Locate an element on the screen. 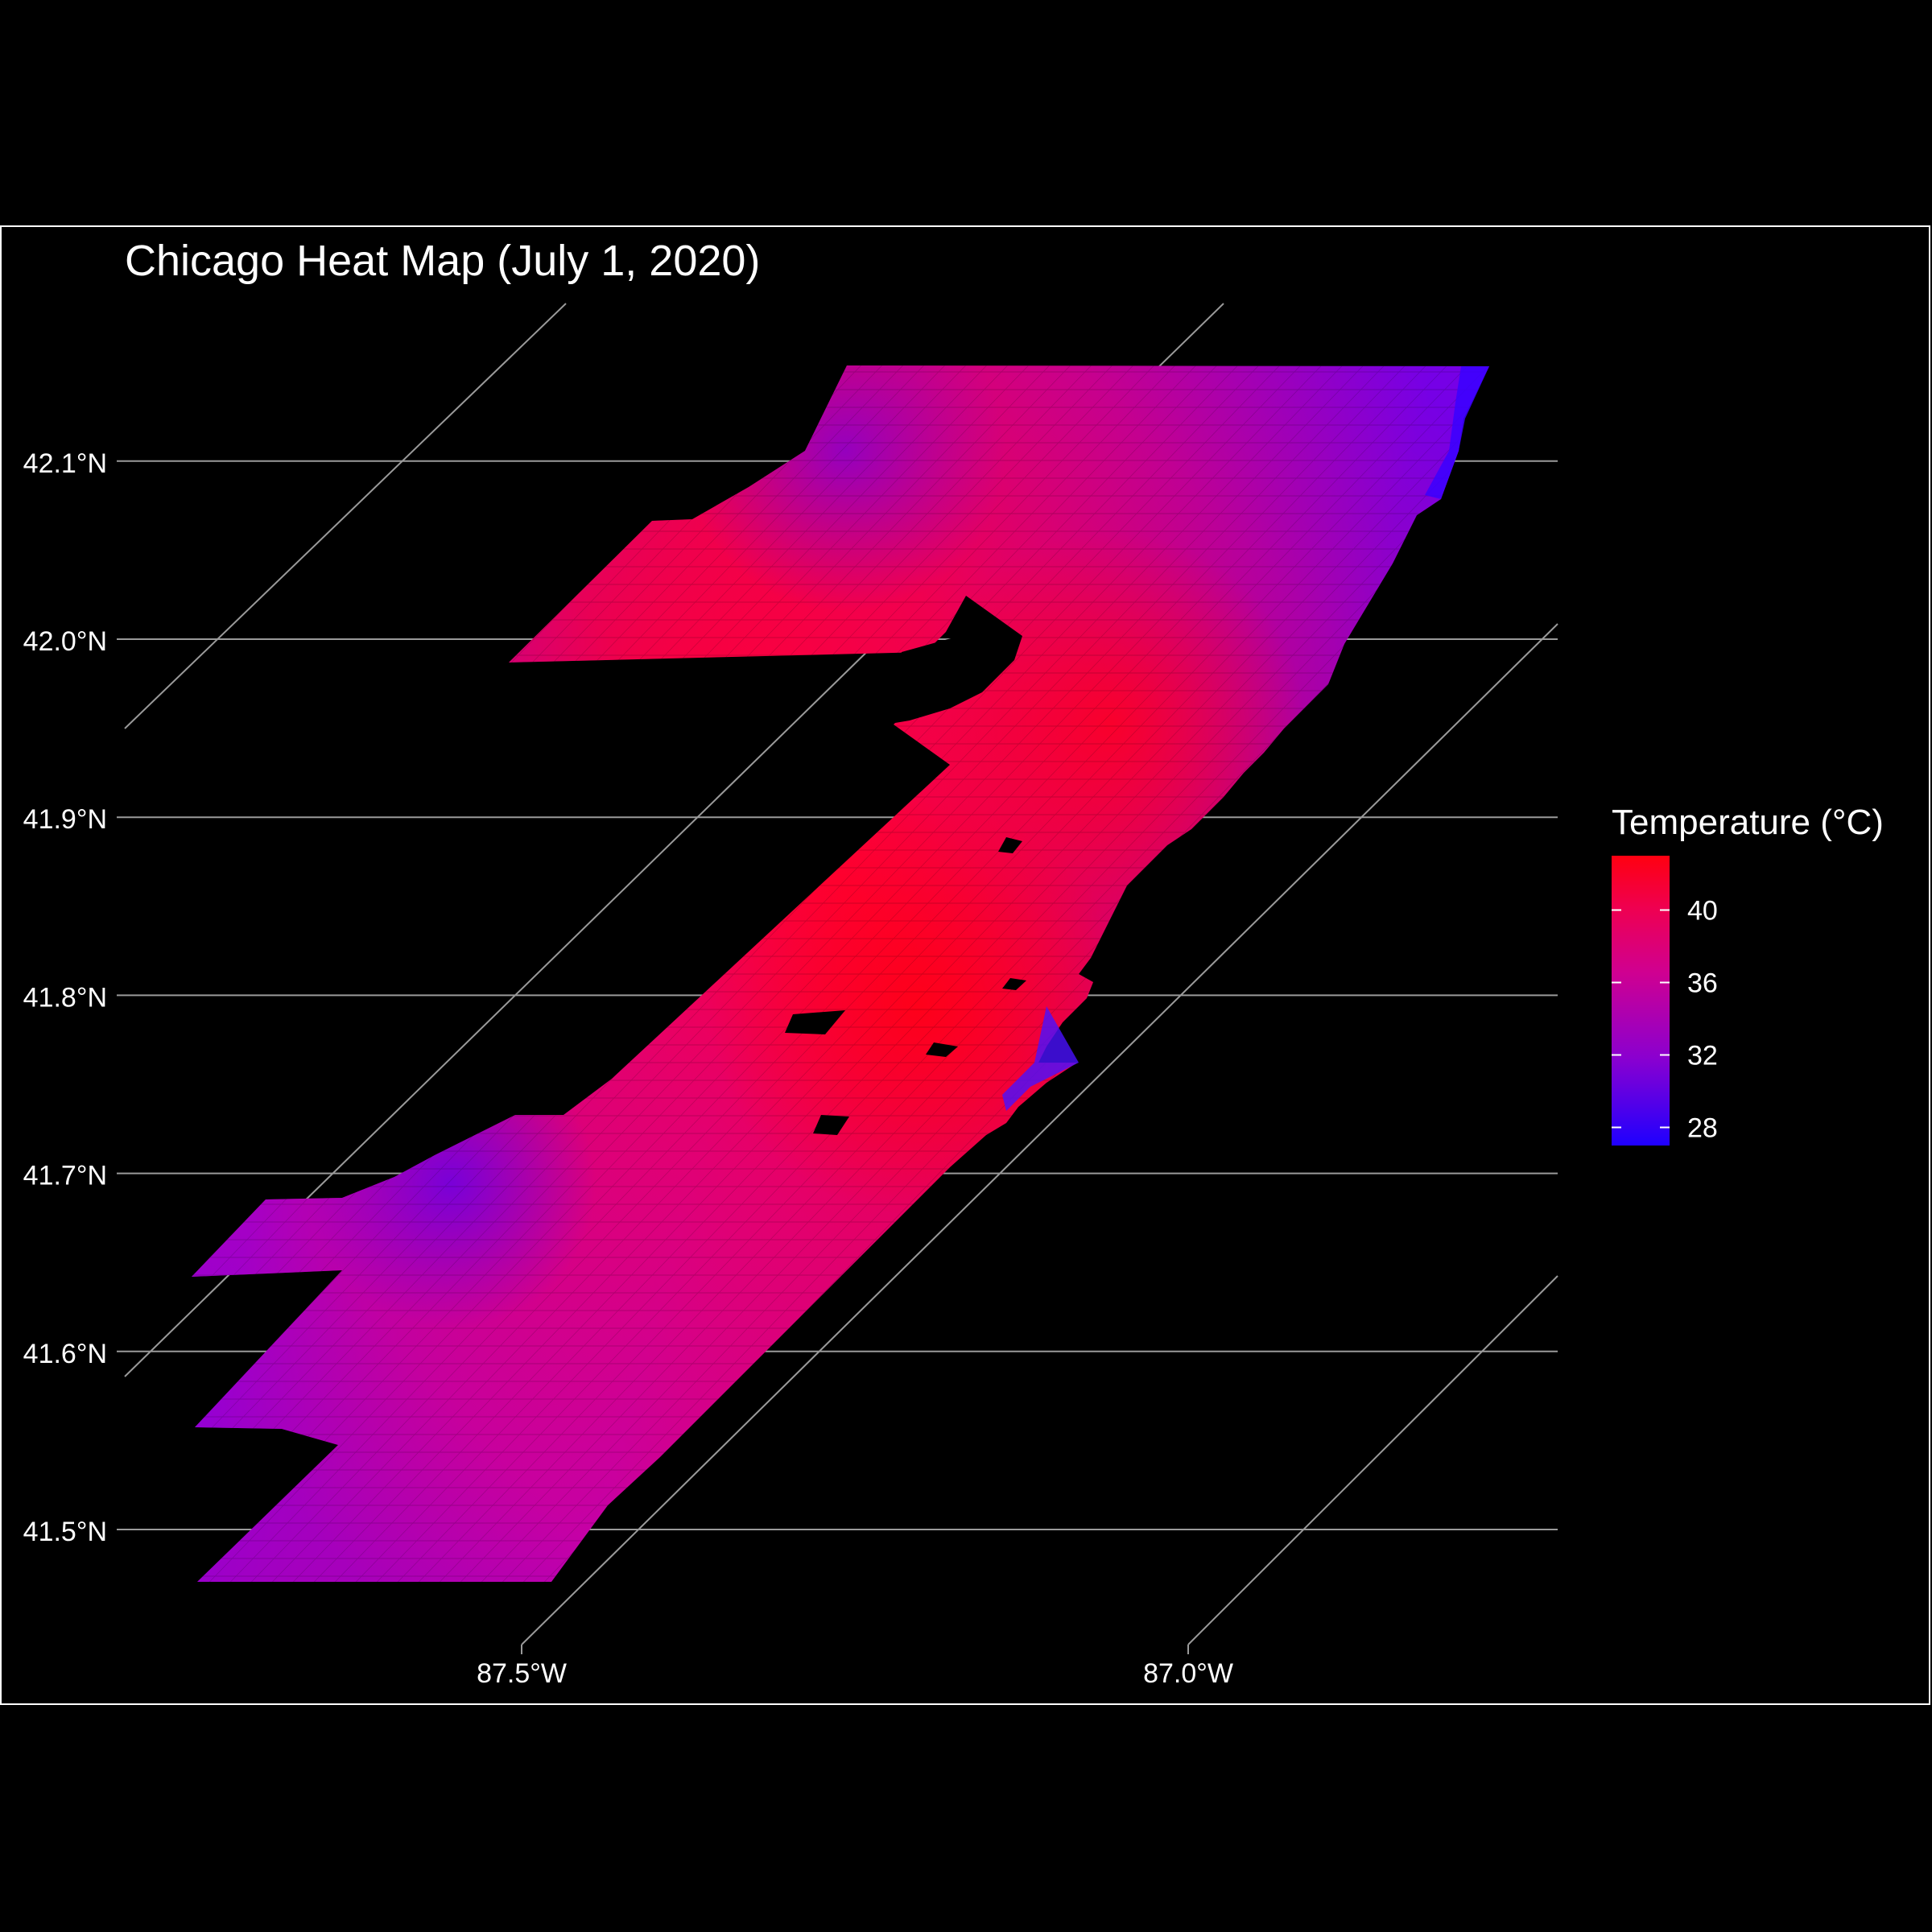 This screenshot has height=1932, width=1932. legend-tick-label: 28 is located at coordinates (1702, 1128).